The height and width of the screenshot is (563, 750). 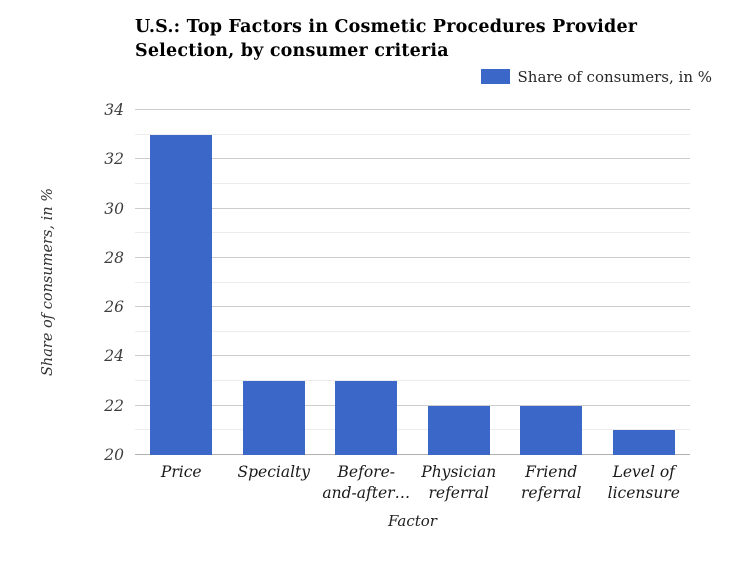 What do you see at coordinates (114, 405) in the screenshot?
I see `y-tick-label-22: 22` at bounding box center [114, 405].